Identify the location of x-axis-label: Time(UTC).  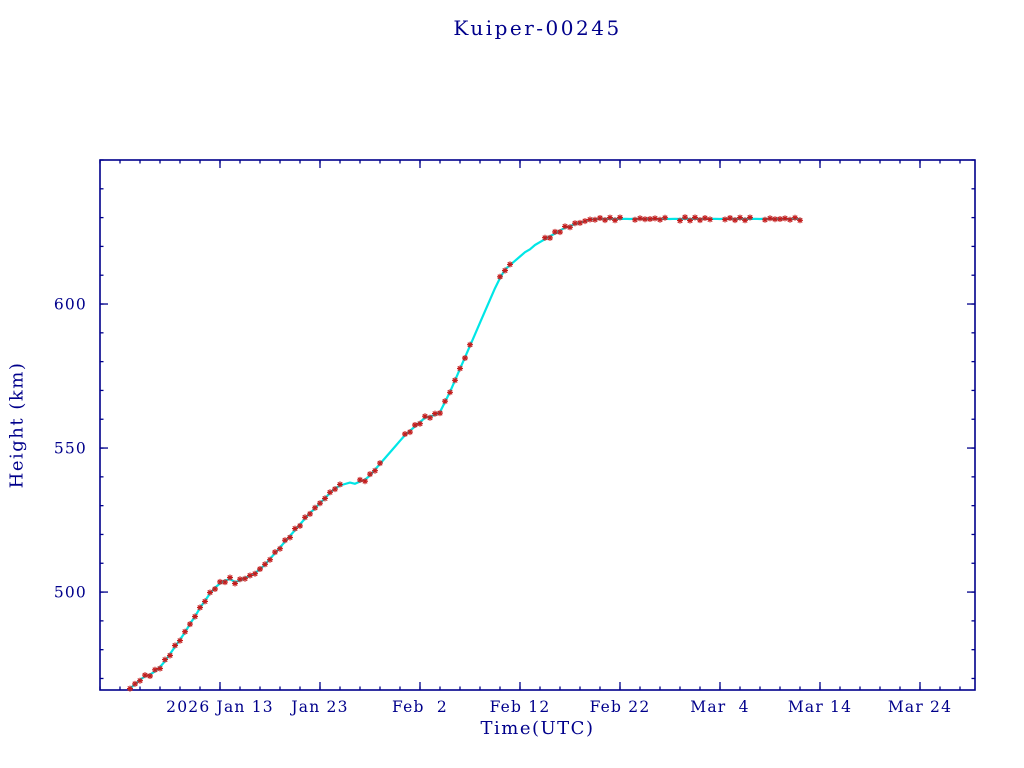
(537, 728).